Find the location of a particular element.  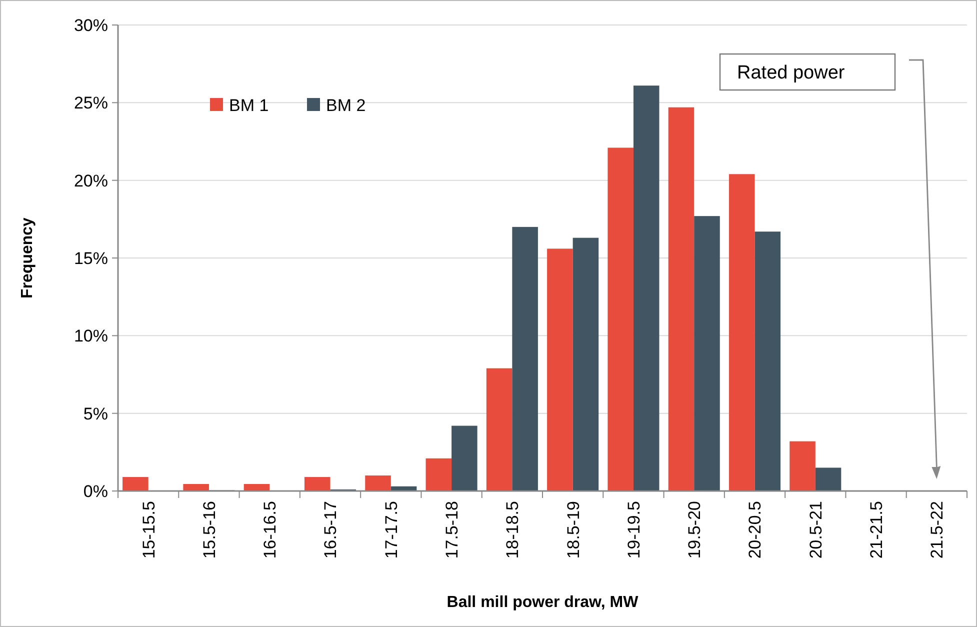

x-tick-label: 18-18.5 is located at coordinates (512, 530).